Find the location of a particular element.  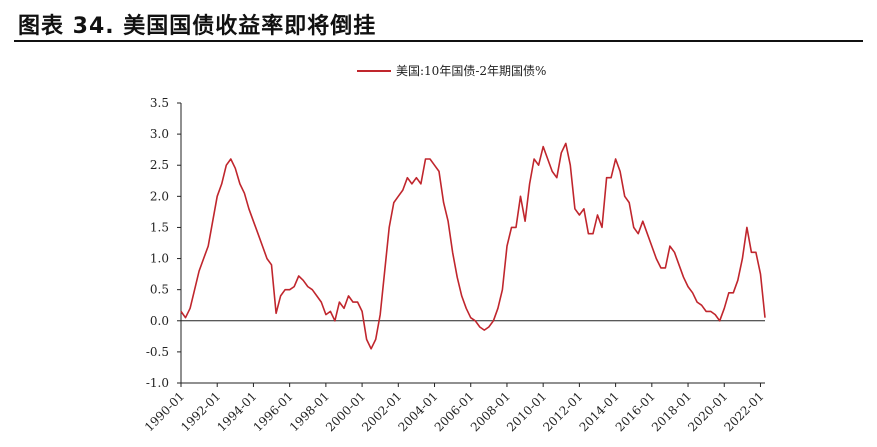

y-tick-label: 2.0 is located at coordinates (159, 196).